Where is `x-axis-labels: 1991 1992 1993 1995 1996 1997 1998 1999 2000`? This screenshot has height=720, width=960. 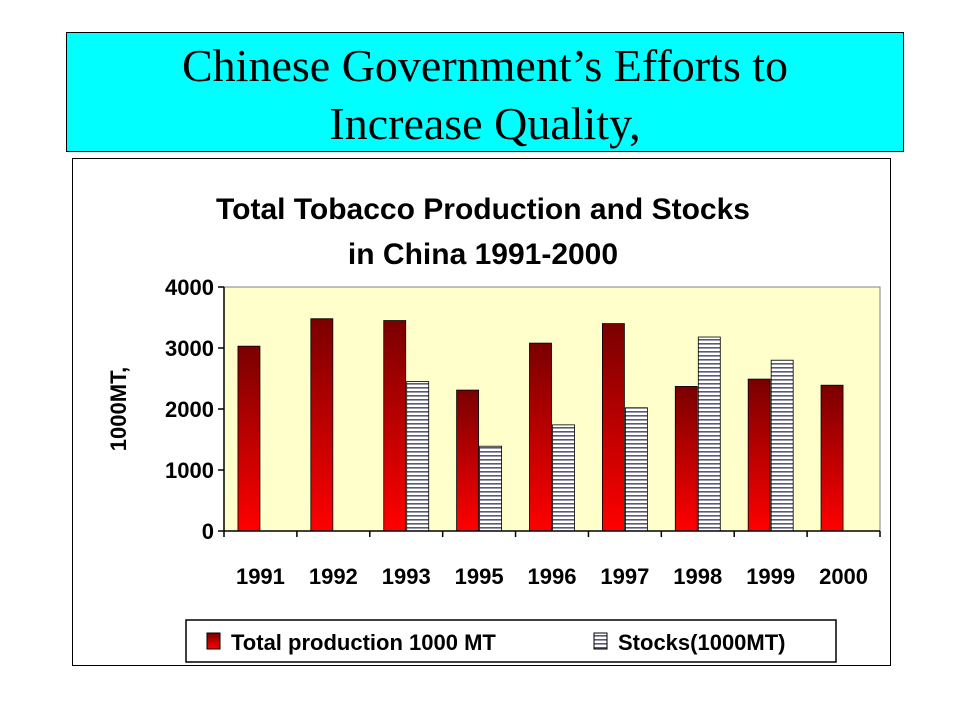
x-axis-labels: 1991 1992 1993 1995 1996 1997 1998 1999 2000 is located at coordinates (552, 560).